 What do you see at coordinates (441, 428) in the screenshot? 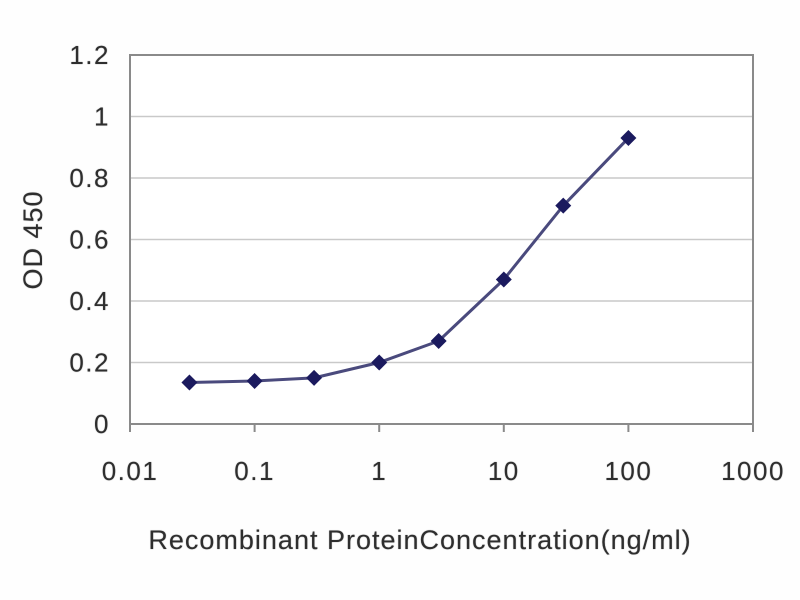
I see `x-tick-marks` at bounding box center [441, 428].